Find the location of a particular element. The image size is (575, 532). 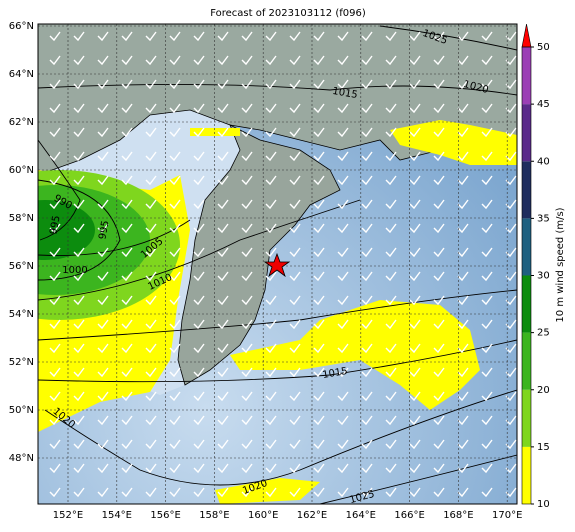

lon-label: 160°E is located at coordinates (263, 515).